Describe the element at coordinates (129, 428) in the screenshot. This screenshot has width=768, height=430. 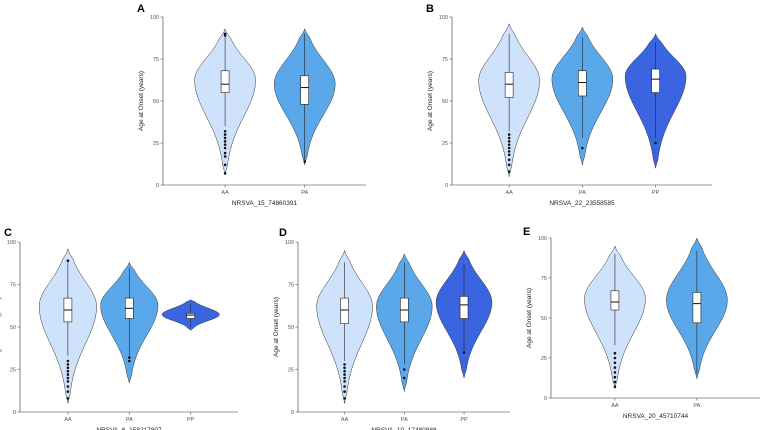
I see `x-axis-title: NRSVA_6_158217807` at that location.